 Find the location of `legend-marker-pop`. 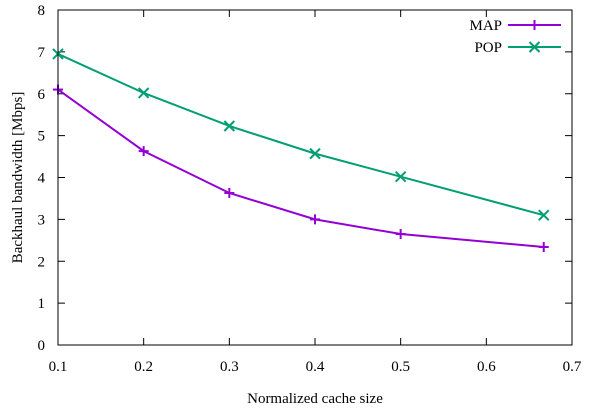

legend-marker-pop is located at coordinates (534, 47).